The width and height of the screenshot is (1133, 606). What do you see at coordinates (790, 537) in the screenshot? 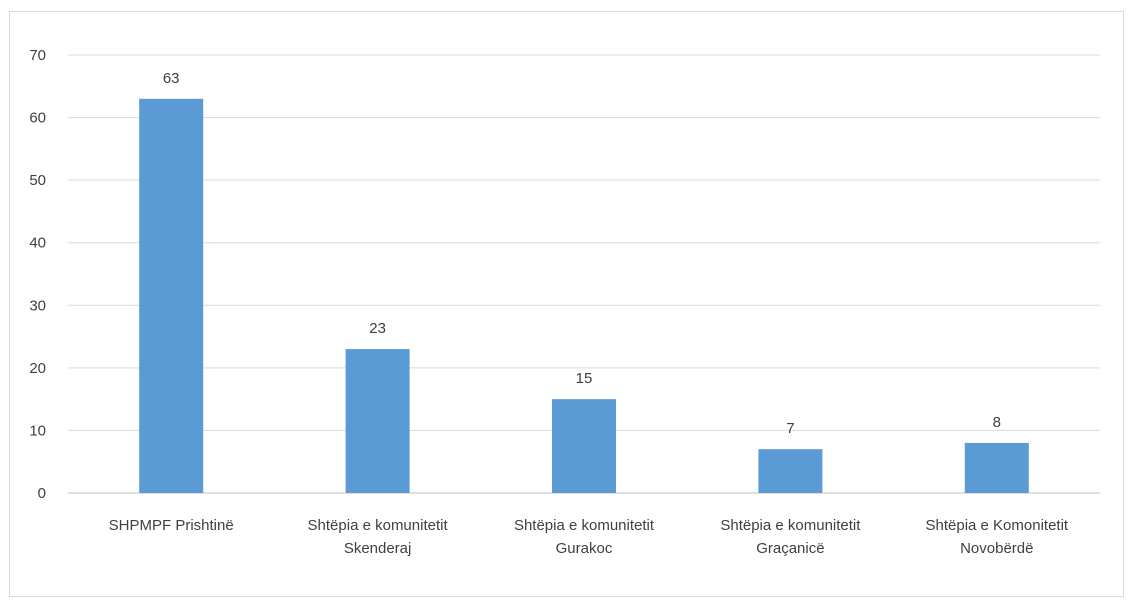
I see `x-category-label: Shtëpia e komunitetit Graçanicë` at bounding box center [790, 537].